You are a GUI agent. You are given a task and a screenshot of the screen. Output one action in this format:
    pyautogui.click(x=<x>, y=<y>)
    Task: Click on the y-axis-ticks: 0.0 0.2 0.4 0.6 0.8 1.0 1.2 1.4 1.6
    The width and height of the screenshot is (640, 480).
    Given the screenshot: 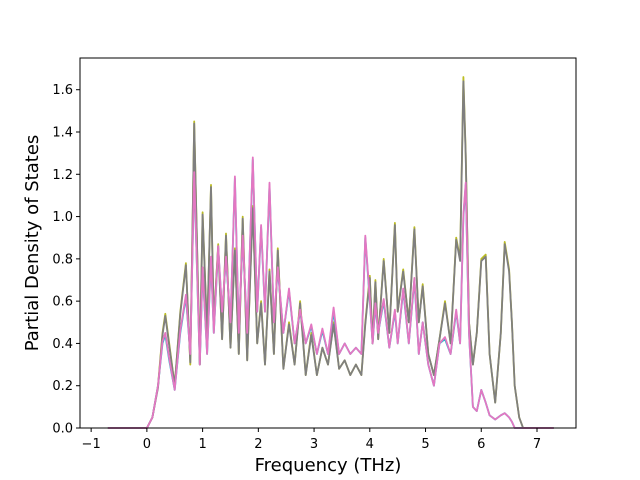 What is the action you would take?
    pyautogui.click(x=66, y=260)
    